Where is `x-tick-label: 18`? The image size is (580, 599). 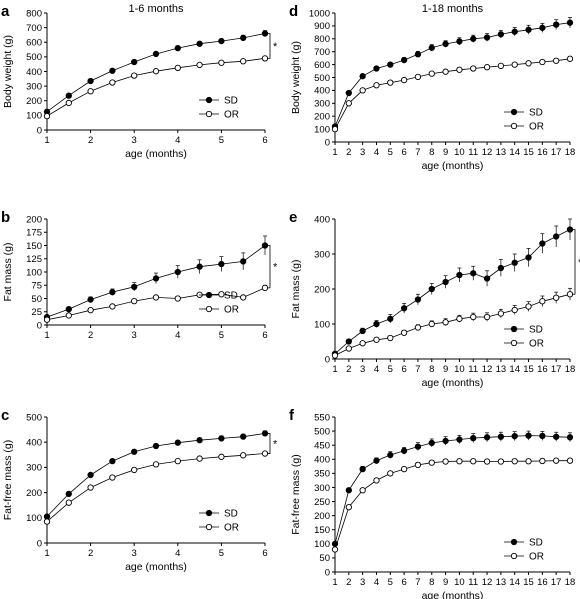
x-tick-label: 18 is located at coordinates (570, 152).